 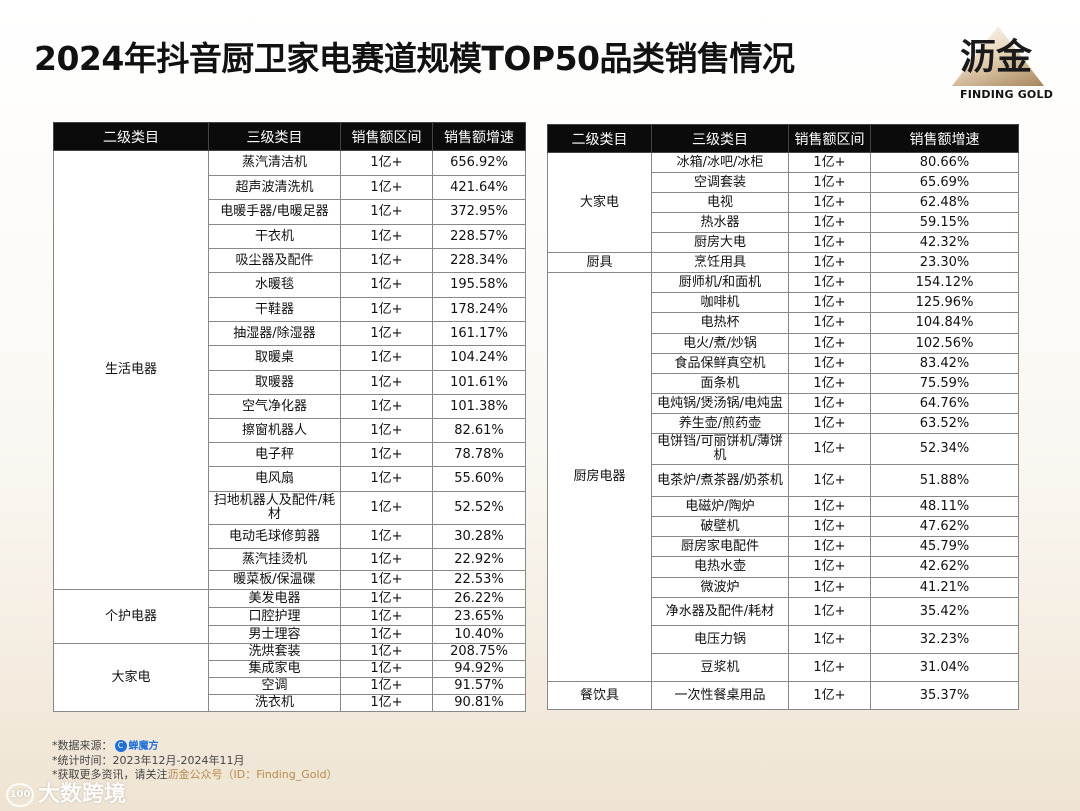 What do you see at coordinates (120, 746) in the screenshot?
I see `source-logo-icon: C` at bounding box center [120, 746].